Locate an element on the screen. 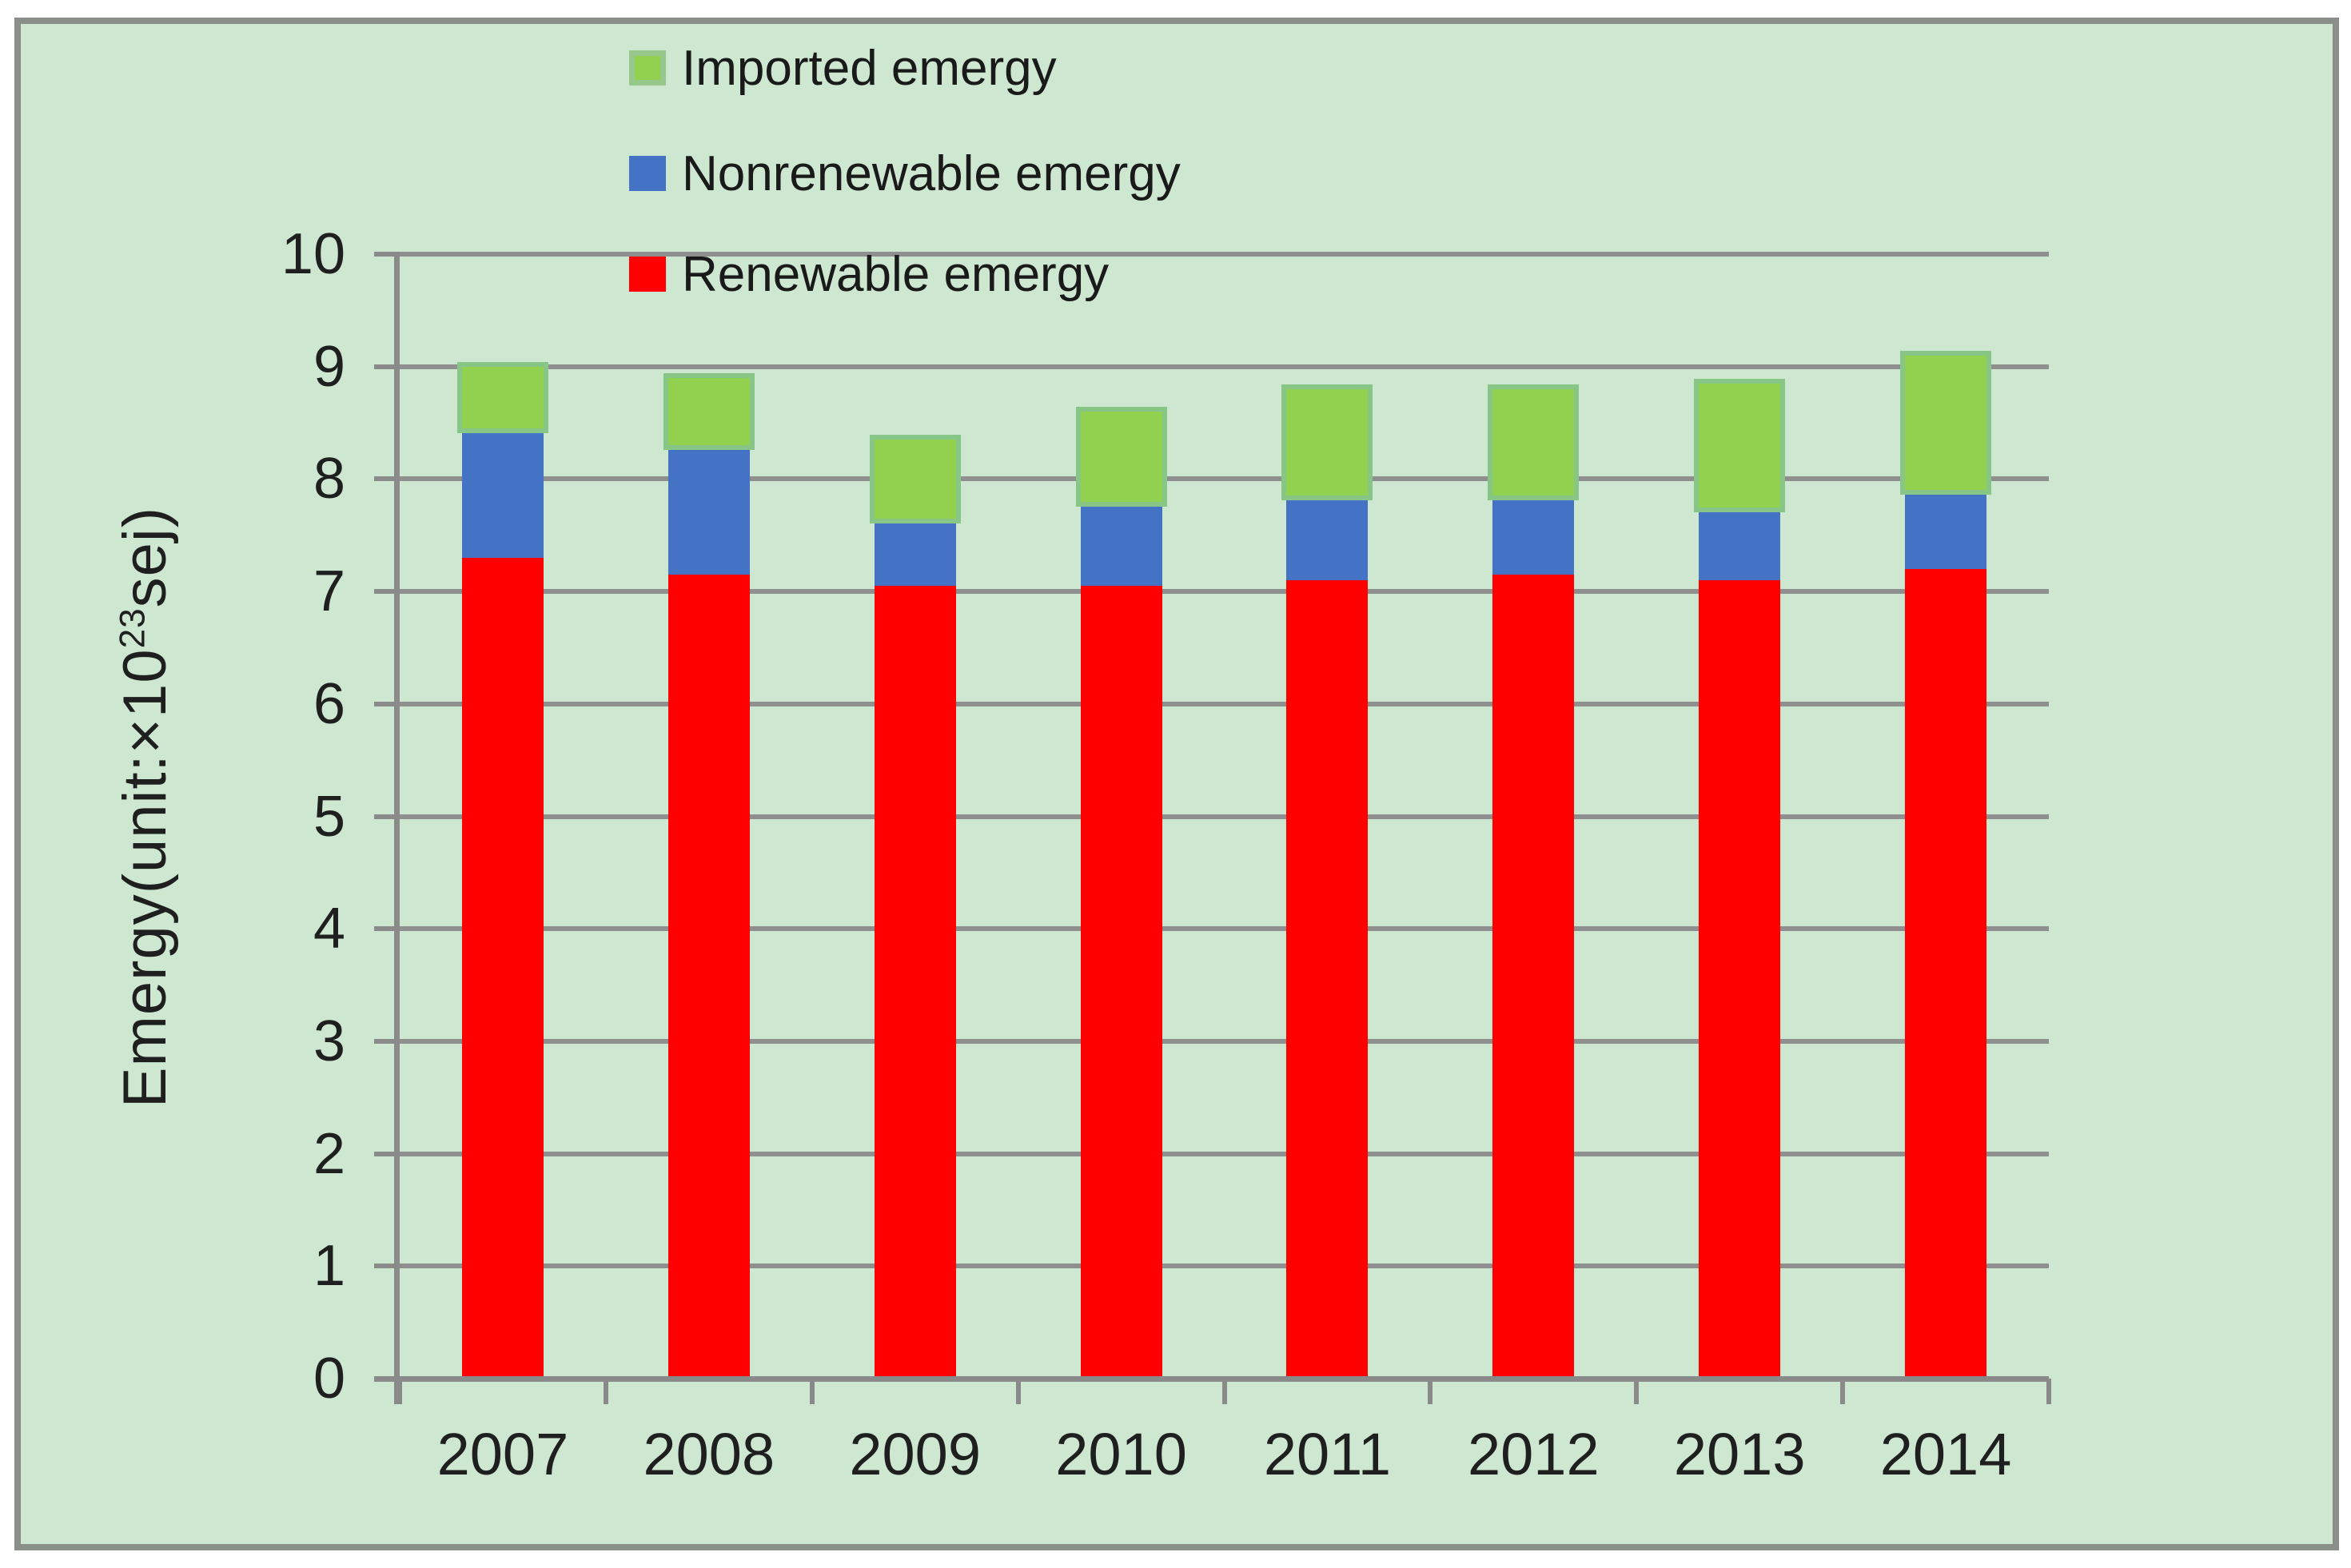  y-tick-label-9: 9 is located at coordinates (329, 366).